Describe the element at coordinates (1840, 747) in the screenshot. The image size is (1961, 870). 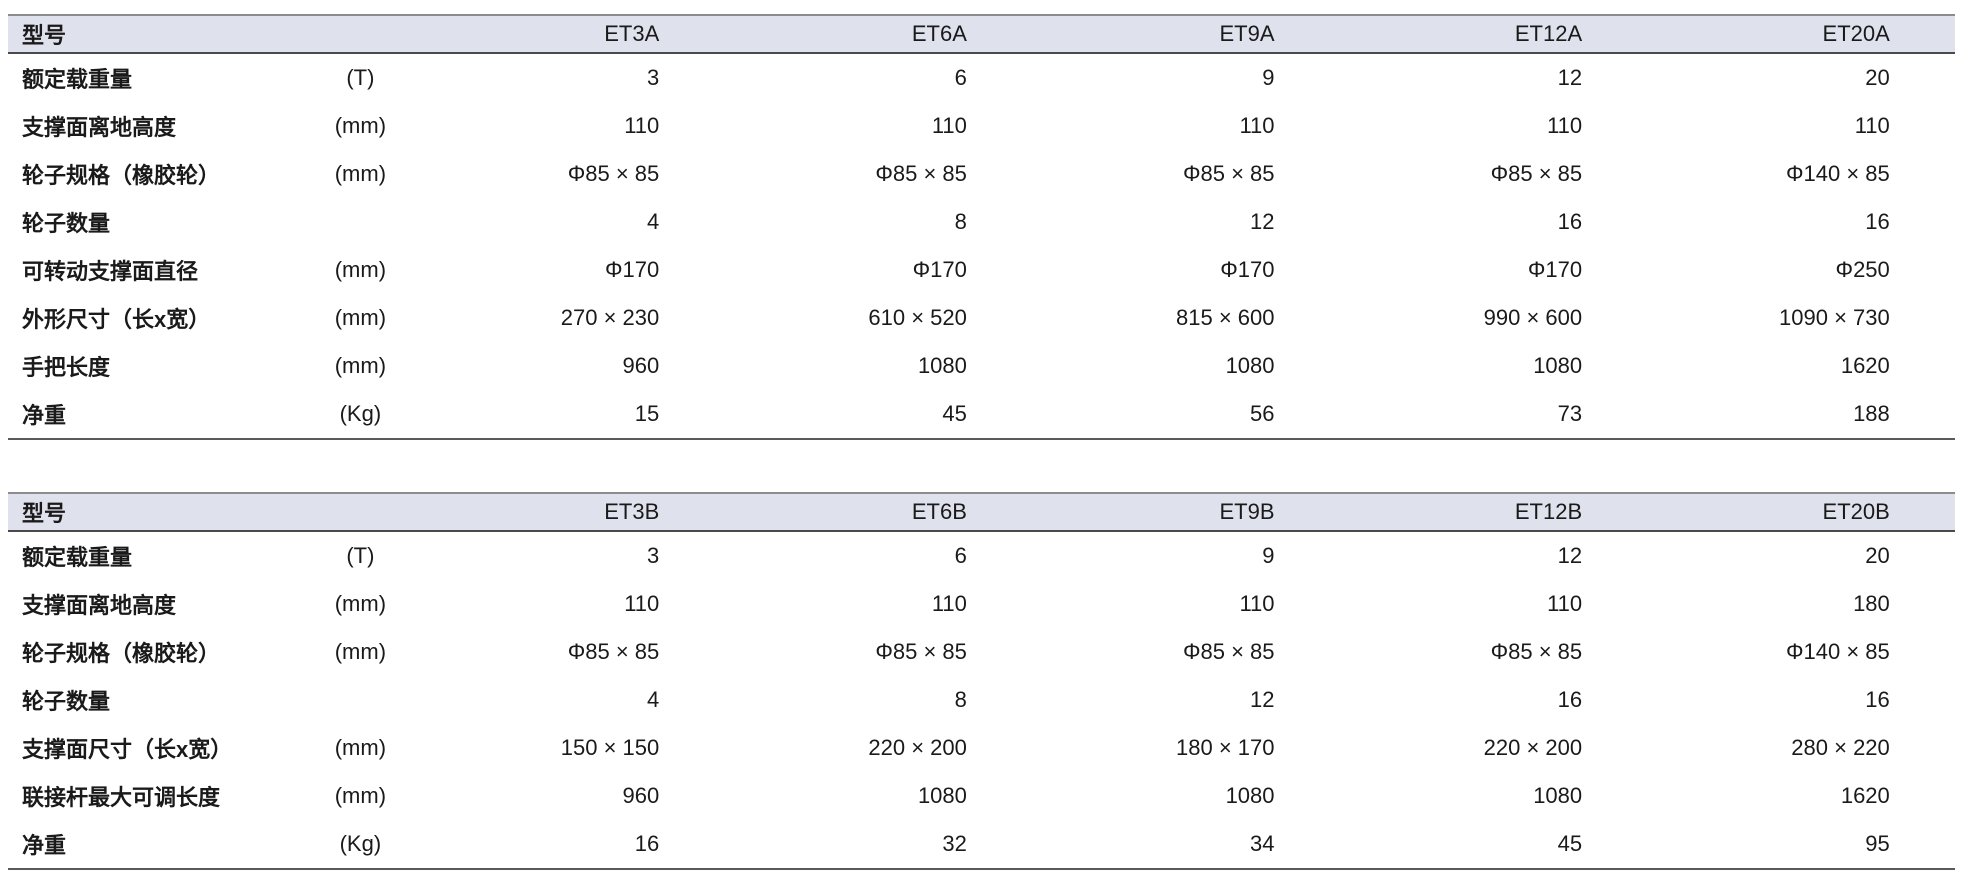
I see `row-value: 280 × 220` at that location.